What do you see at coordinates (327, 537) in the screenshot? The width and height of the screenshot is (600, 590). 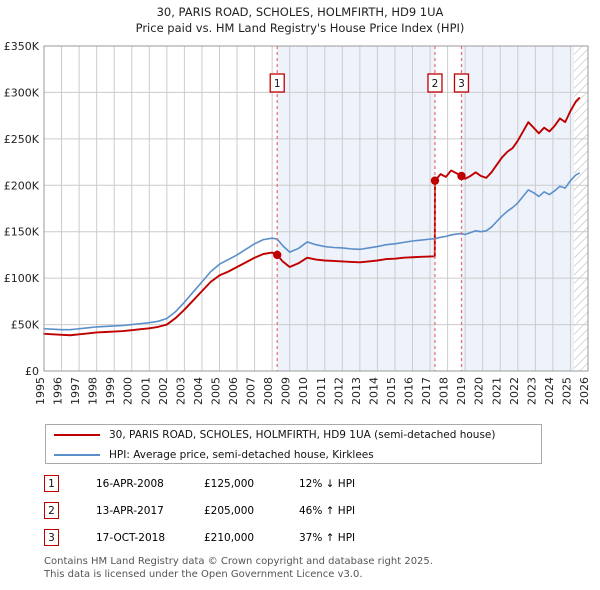 I see `txn-delta-3: 37% ↑ HPI` at bounding box center [327, 537].